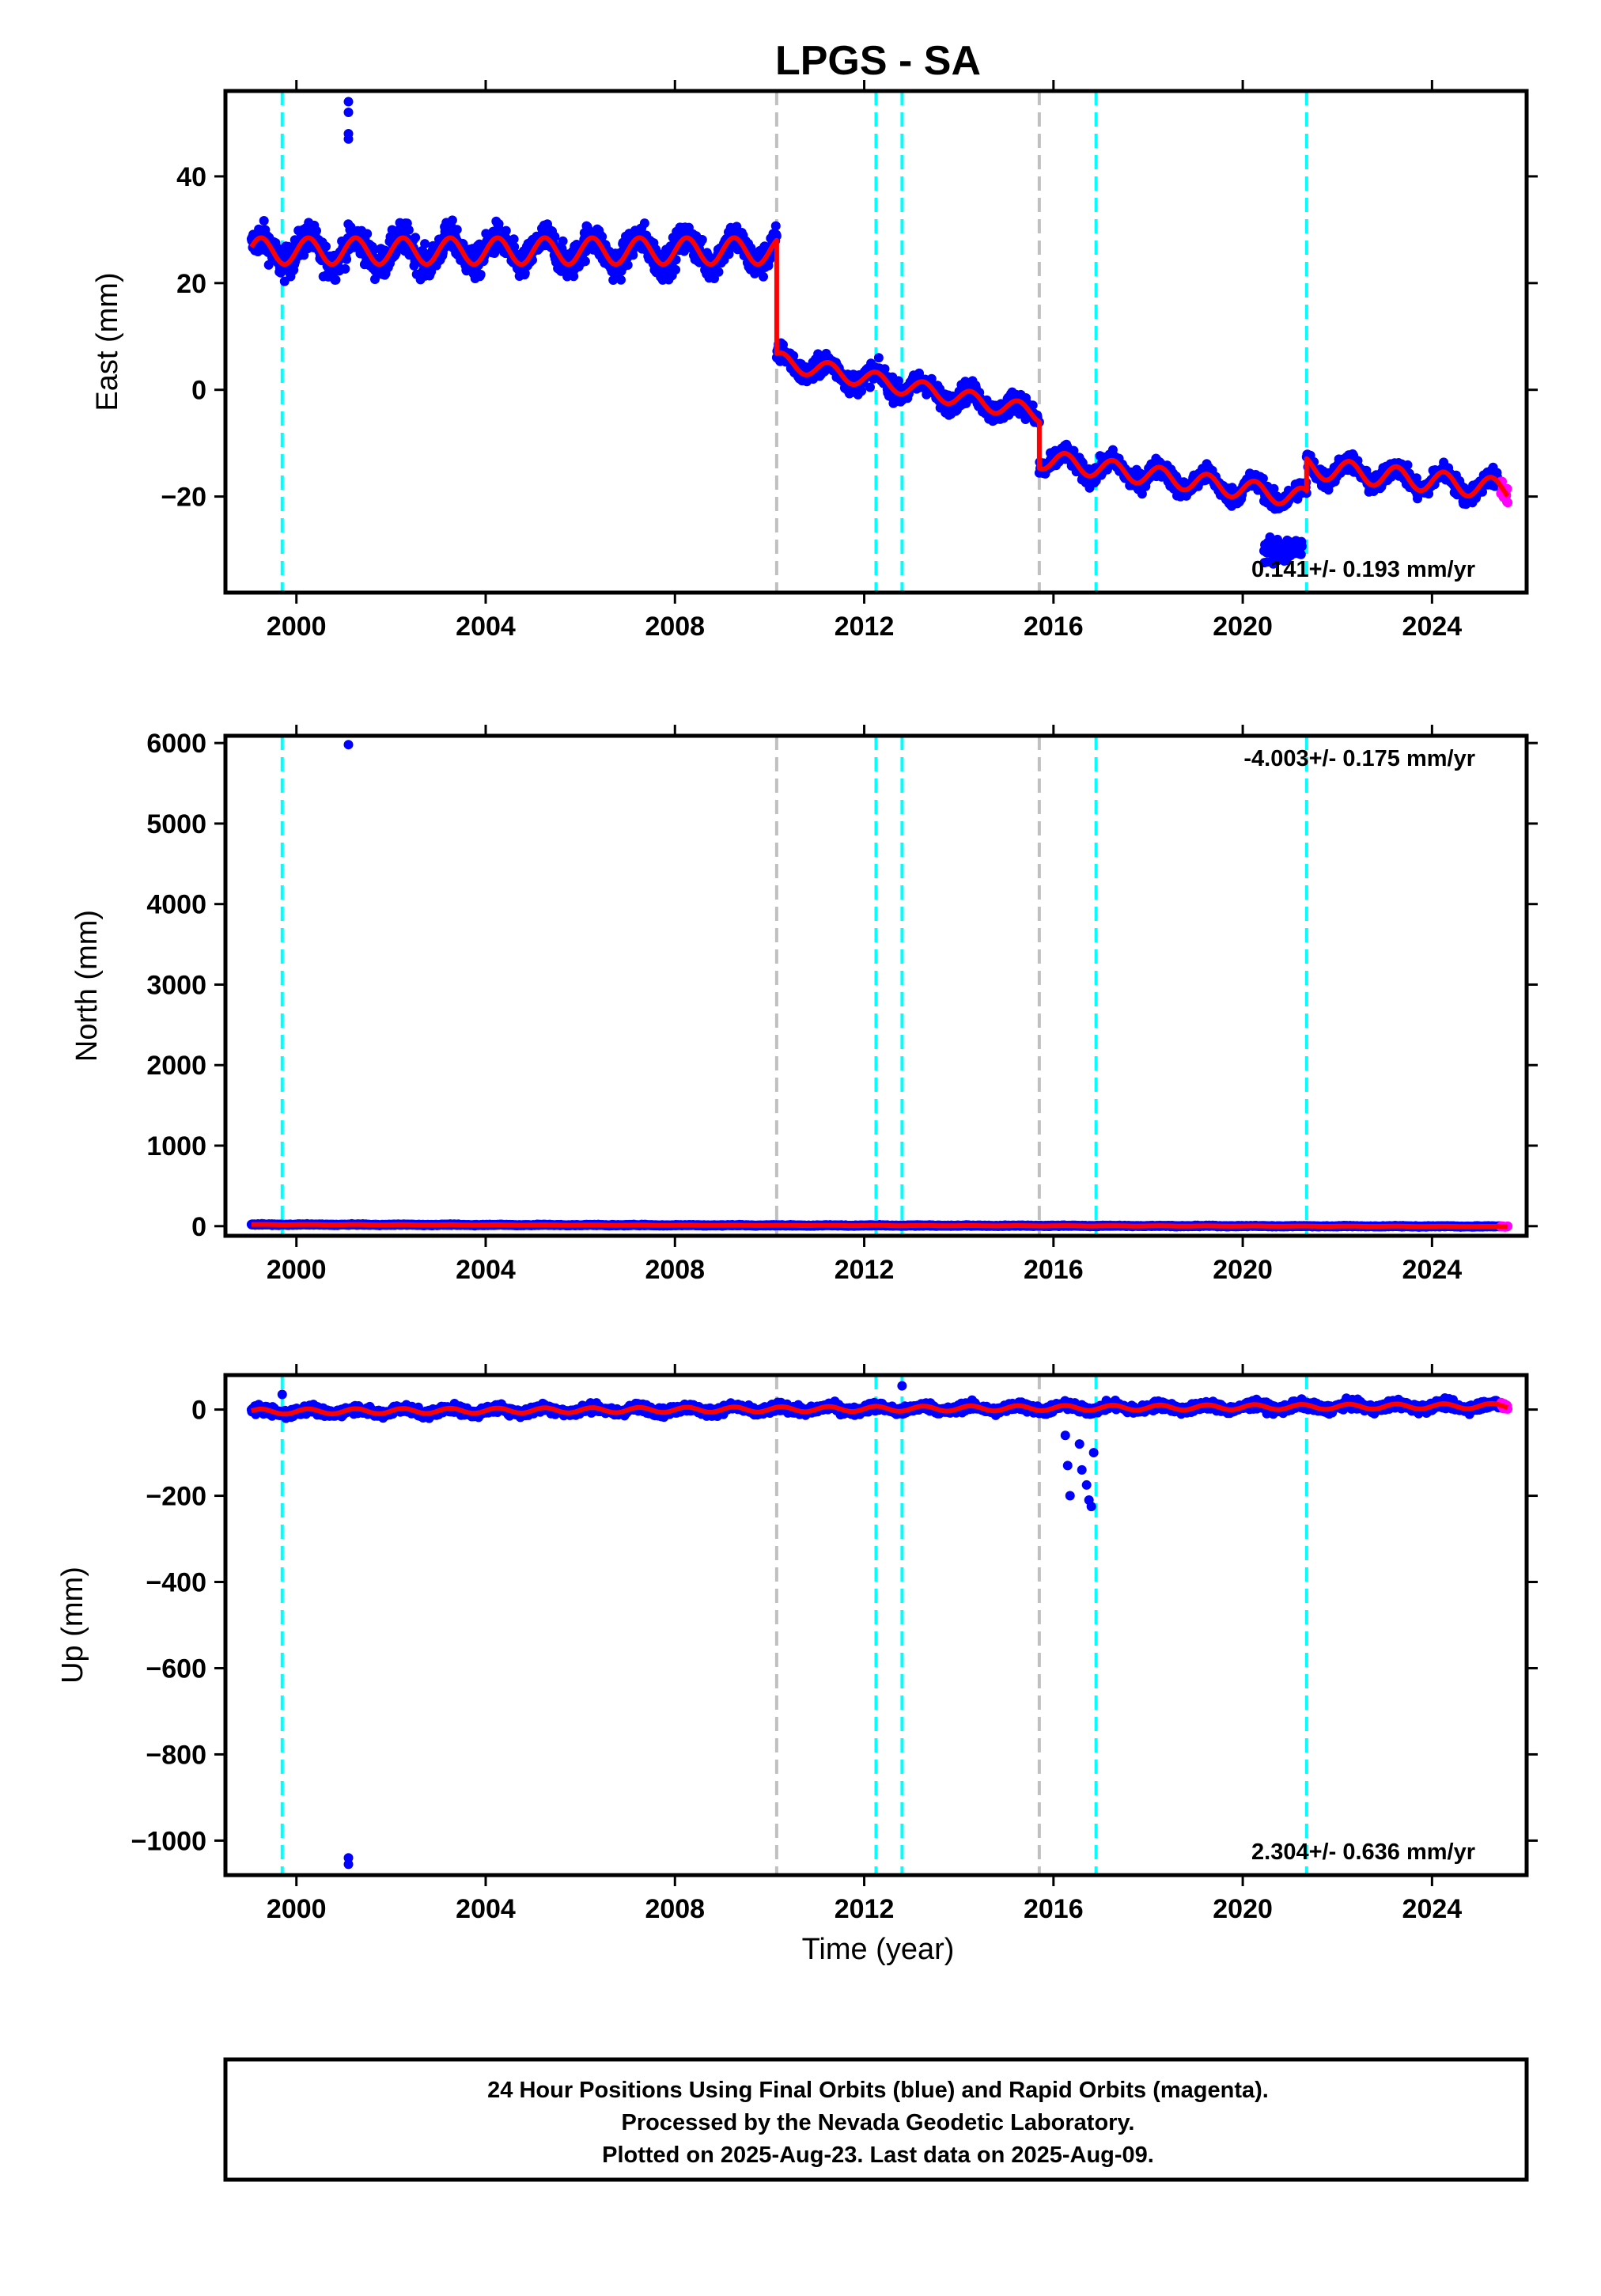  Describe the element at coordinates (183, 498) in the screenshot. I see `east-y-tick-label: −20` at that location.